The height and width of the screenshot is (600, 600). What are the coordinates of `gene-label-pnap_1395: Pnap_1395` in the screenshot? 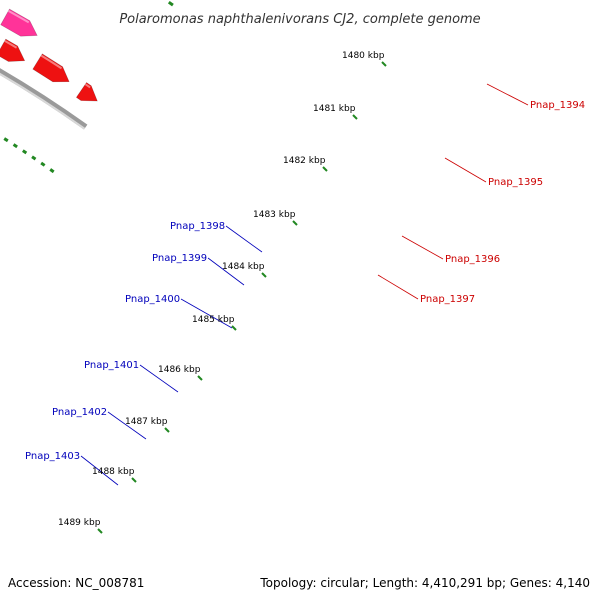 It's located at (515, 182).